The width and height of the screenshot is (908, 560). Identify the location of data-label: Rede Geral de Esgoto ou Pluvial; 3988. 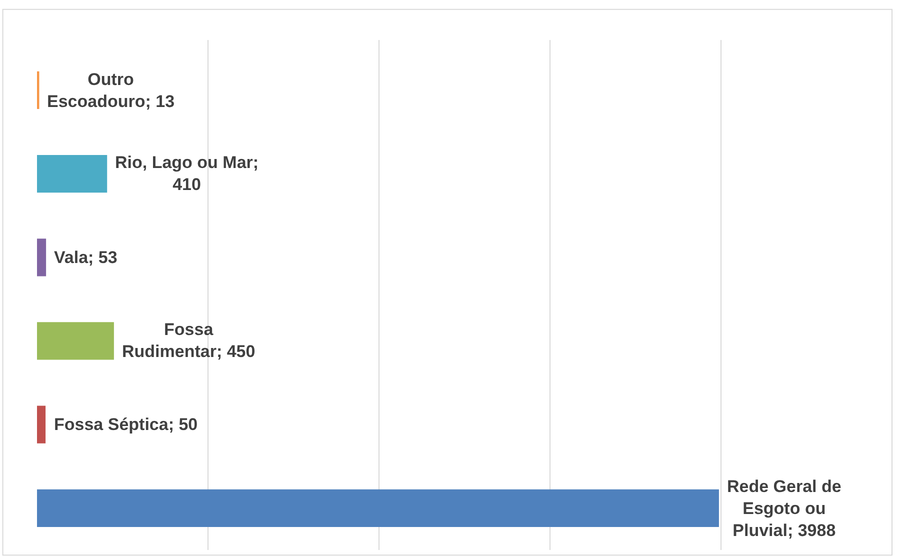
(784, 508).